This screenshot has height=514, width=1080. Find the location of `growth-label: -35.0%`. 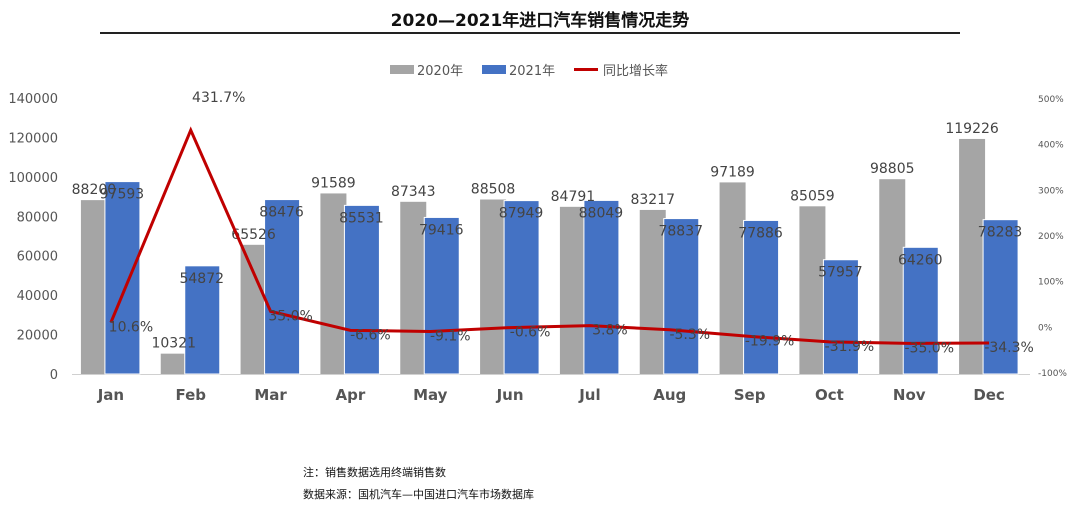

growth-label: -35.0% is located at coordinates (929, 348).